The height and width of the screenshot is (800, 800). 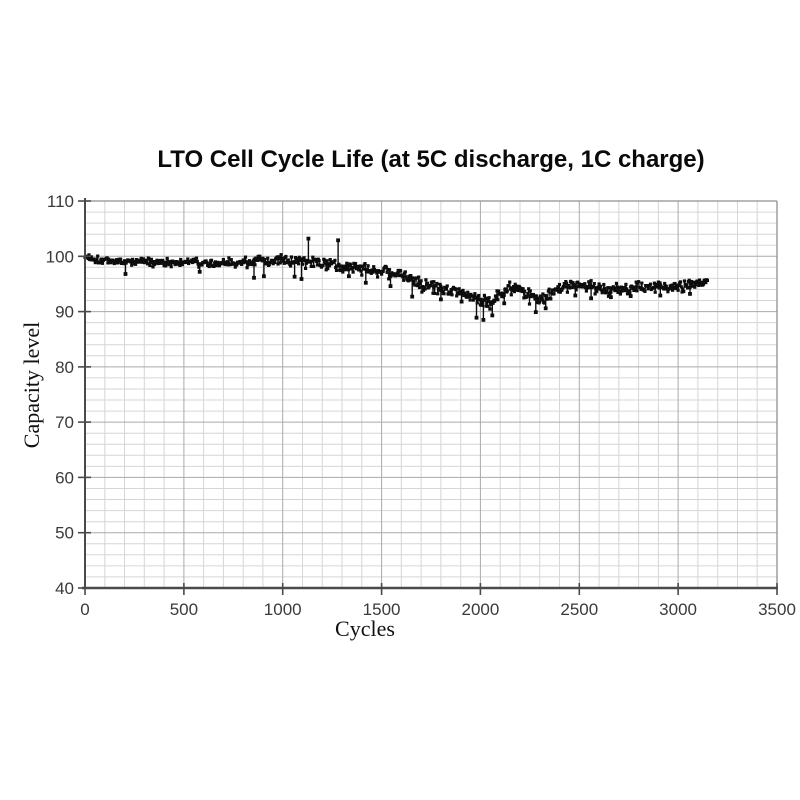 I want to click on y-axis-label: Capacity level, so click(x=31, y=385).